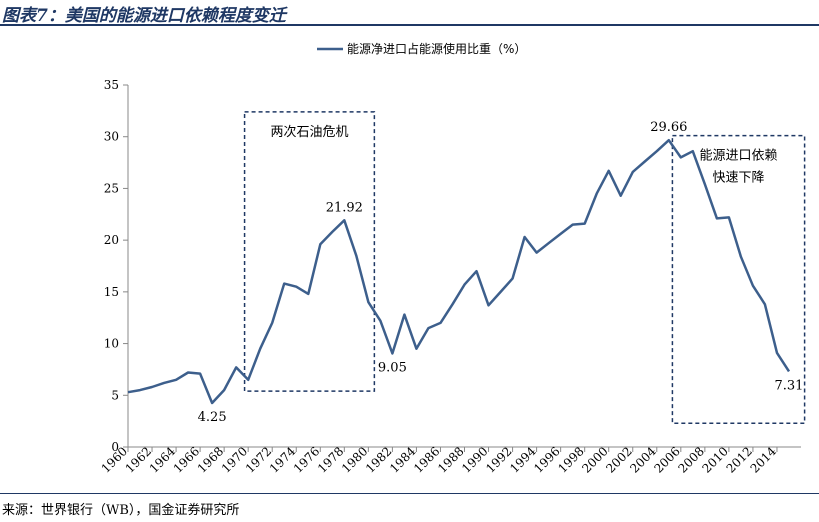  Describe the element at coordinates (111, 137) in the screenshot. I see `y-tick-label: 30` at that location.